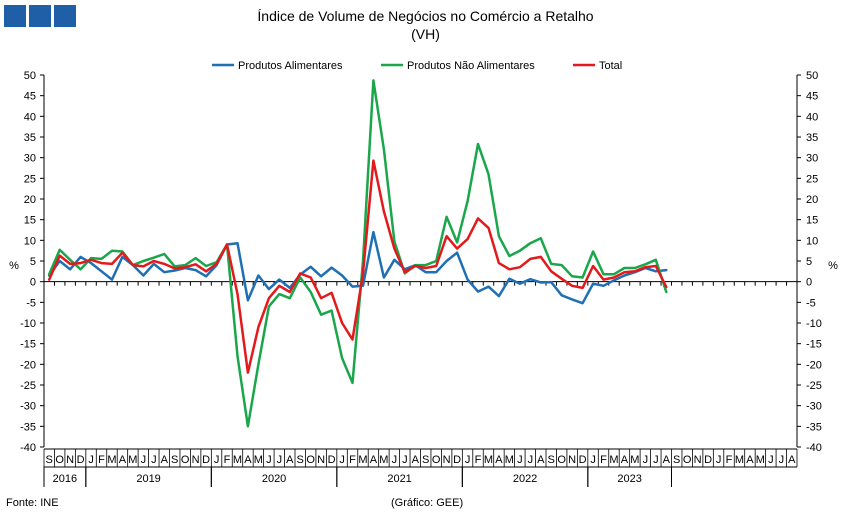  Describe the element at coordinates (814, 427) in the screenshot. I see `y-tick-label-right: -35` at that location.